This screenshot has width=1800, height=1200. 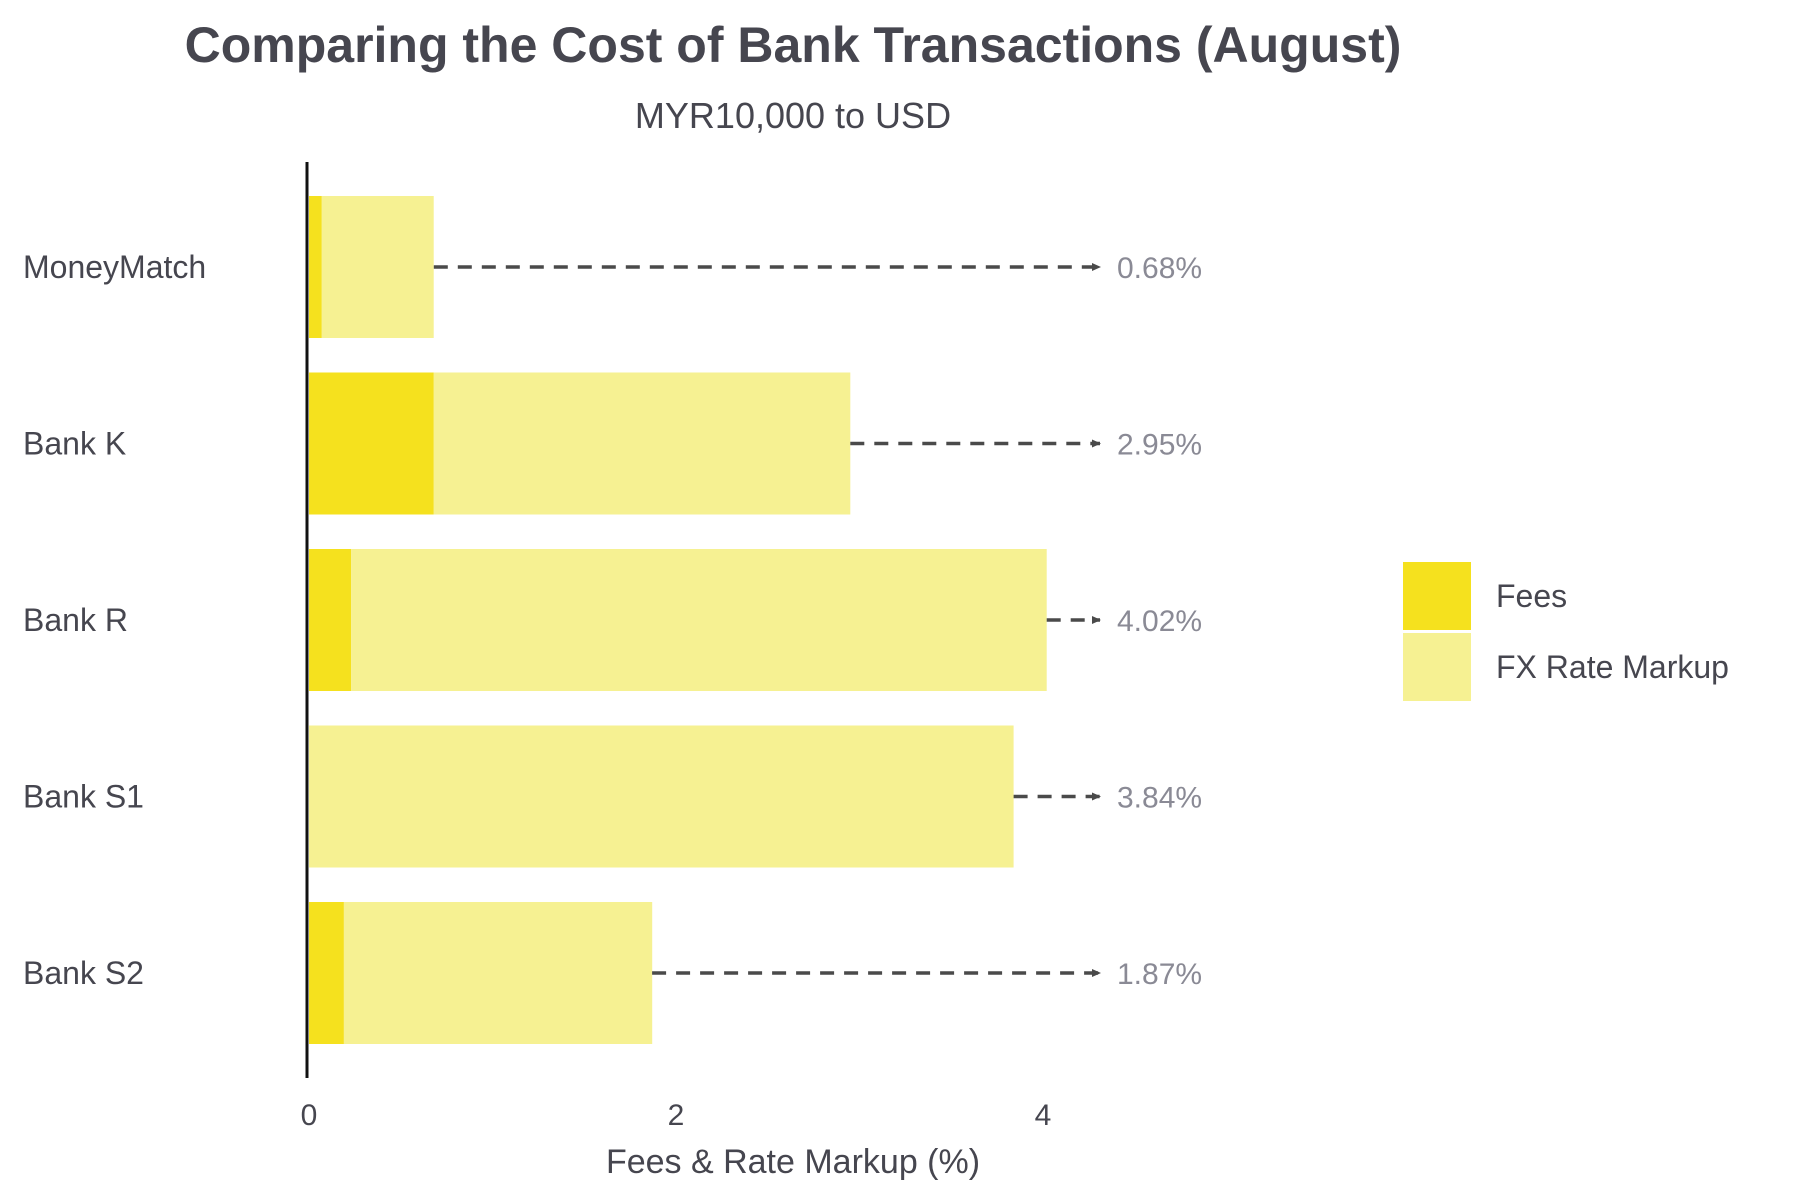 I want to click on chart-subtitle: MYR10,000 to USD, so click(x=793, y=115).